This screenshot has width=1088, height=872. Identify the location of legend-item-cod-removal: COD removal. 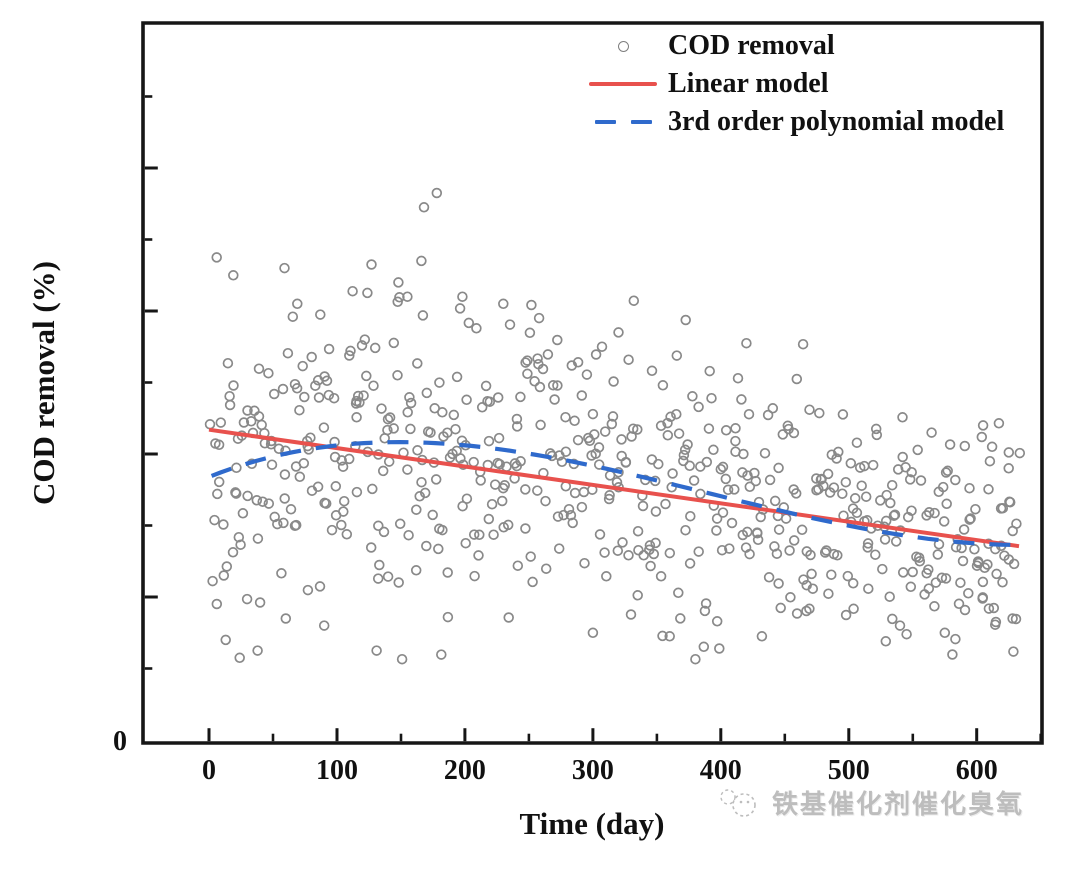
(794, 46).